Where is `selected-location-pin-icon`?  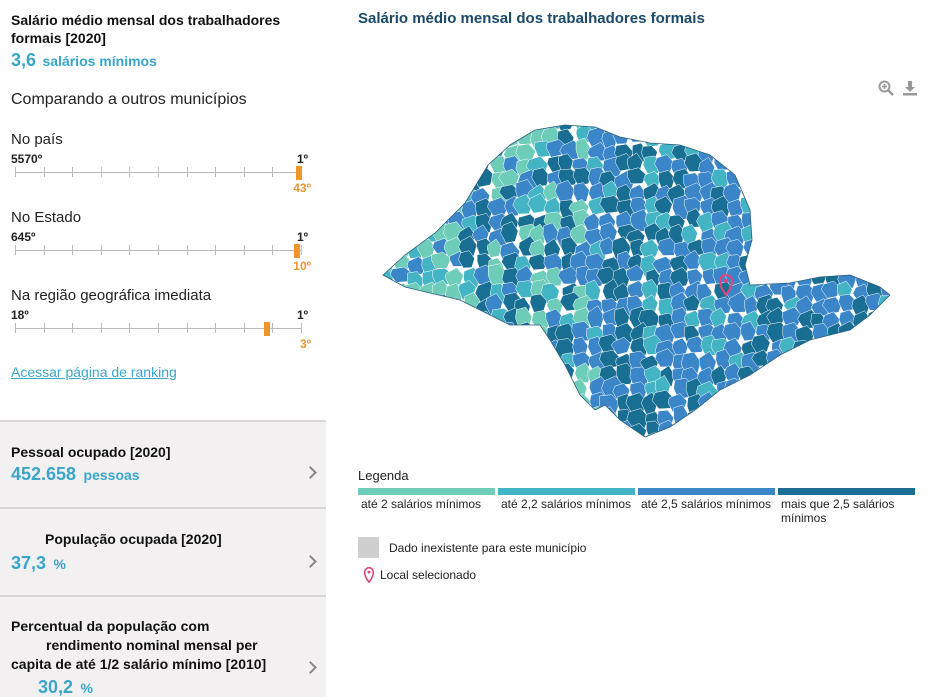
selected-location-pin-icon is located at coordinates (726, 285).